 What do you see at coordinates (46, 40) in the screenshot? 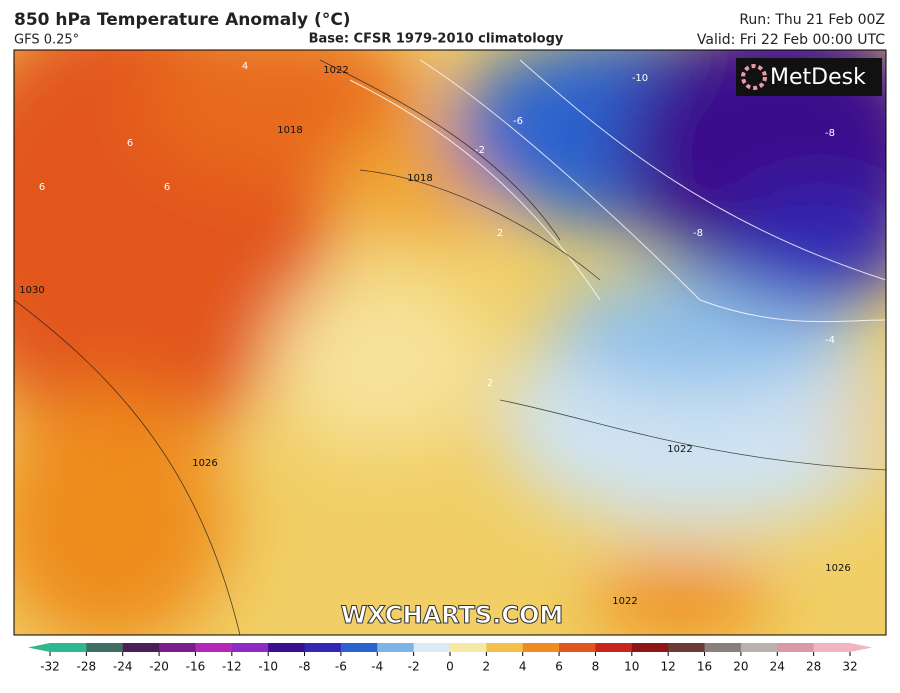
I see `model: GFS 0.25°` at bounding box center [46, 40].